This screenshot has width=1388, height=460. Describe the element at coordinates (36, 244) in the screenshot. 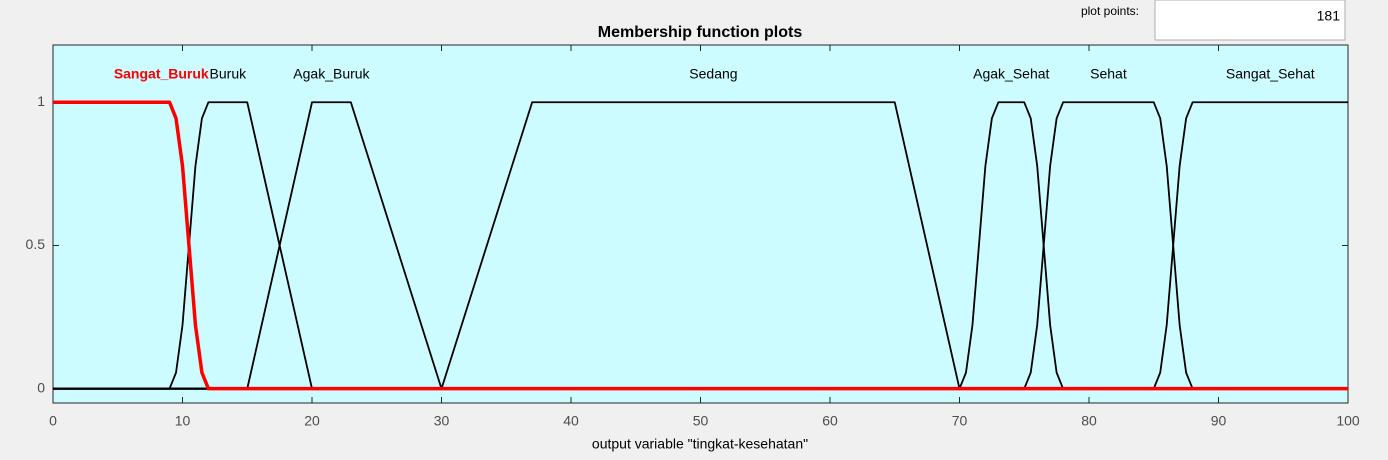

I see `y-tick-label: 0.5` at that location.